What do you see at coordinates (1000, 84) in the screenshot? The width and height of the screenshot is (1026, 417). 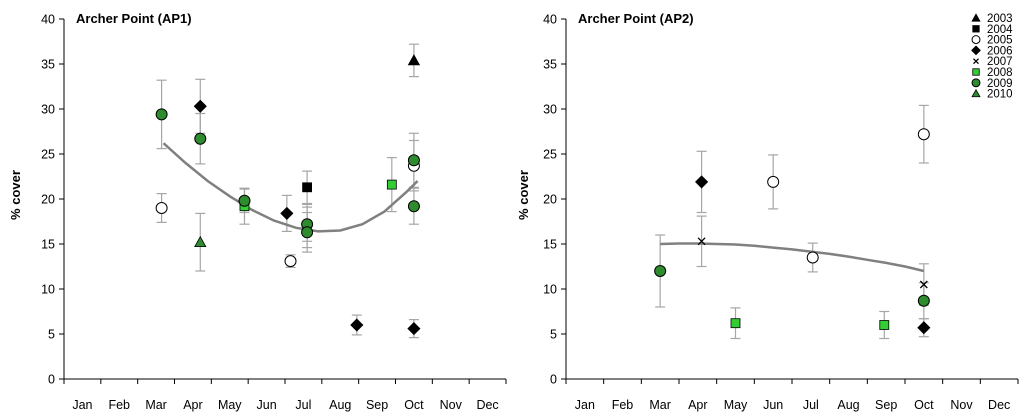 I see `legend-label: 2009` at bounding box center [1000, 84].